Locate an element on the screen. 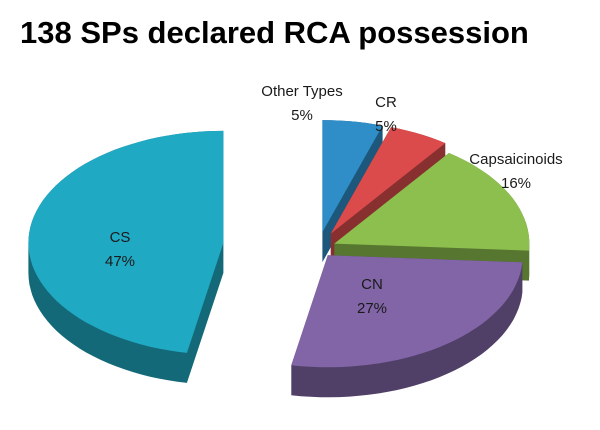  slice-value-label: 27% is located at coordinates (372, 308).